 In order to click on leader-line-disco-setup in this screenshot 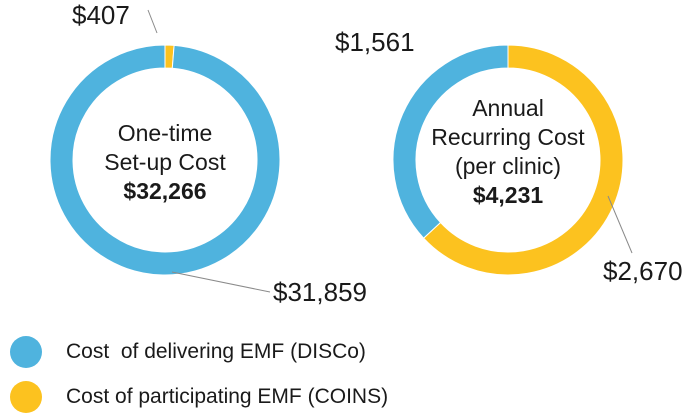, I will do `click(221, 282)`.